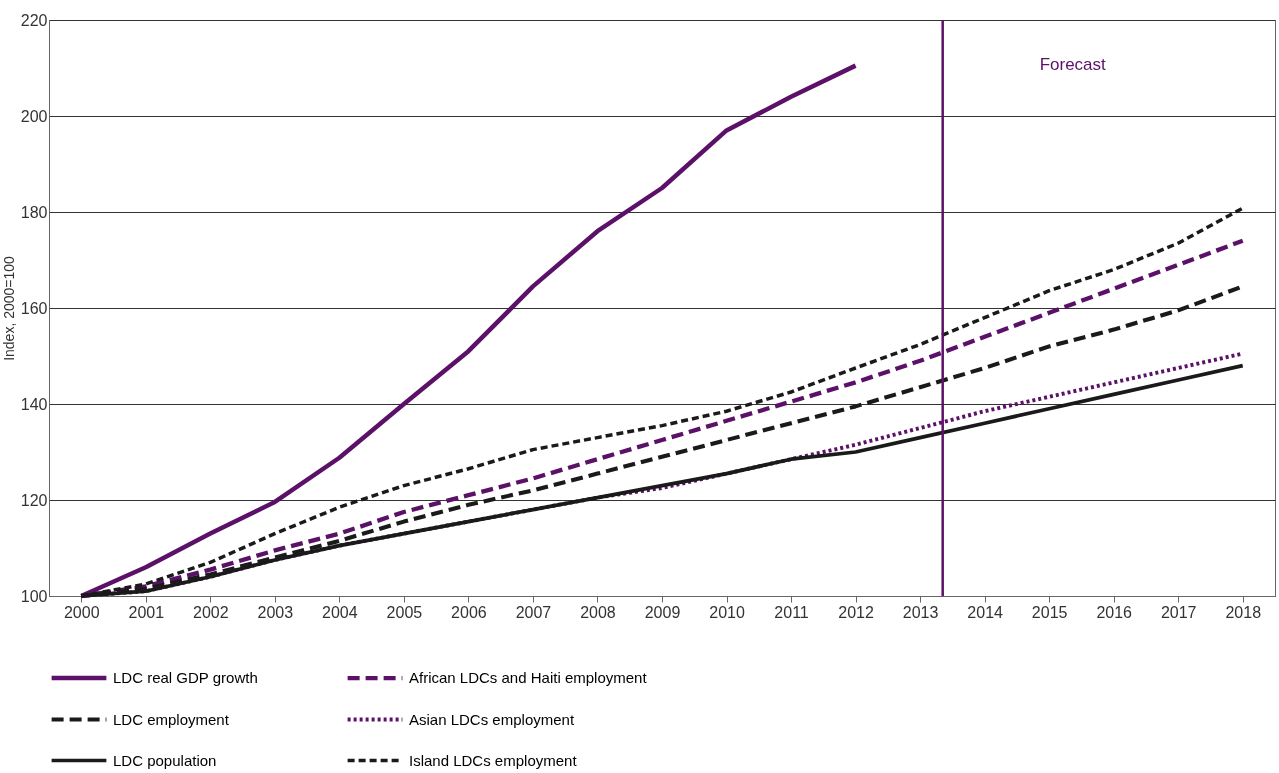 This screenshot has width=1279, height=773. Describe the element at coordinates (662, 612) in the screenshot. I see `x-tick-label: 2009` at that location.